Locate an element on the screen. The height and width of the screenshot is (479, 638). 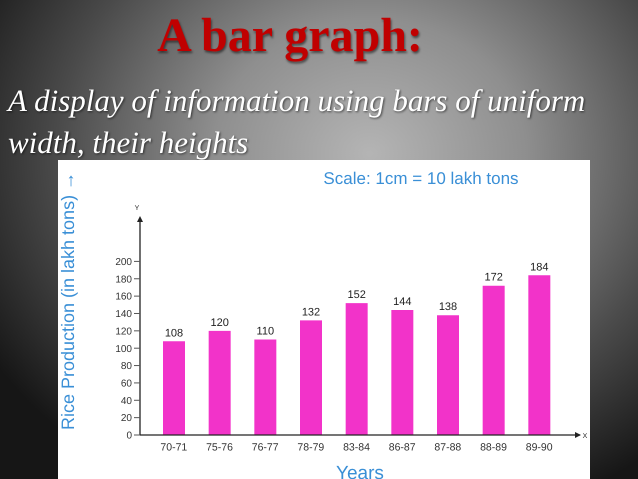
y-tick-label: 100 is located at coordinates (123, 349).